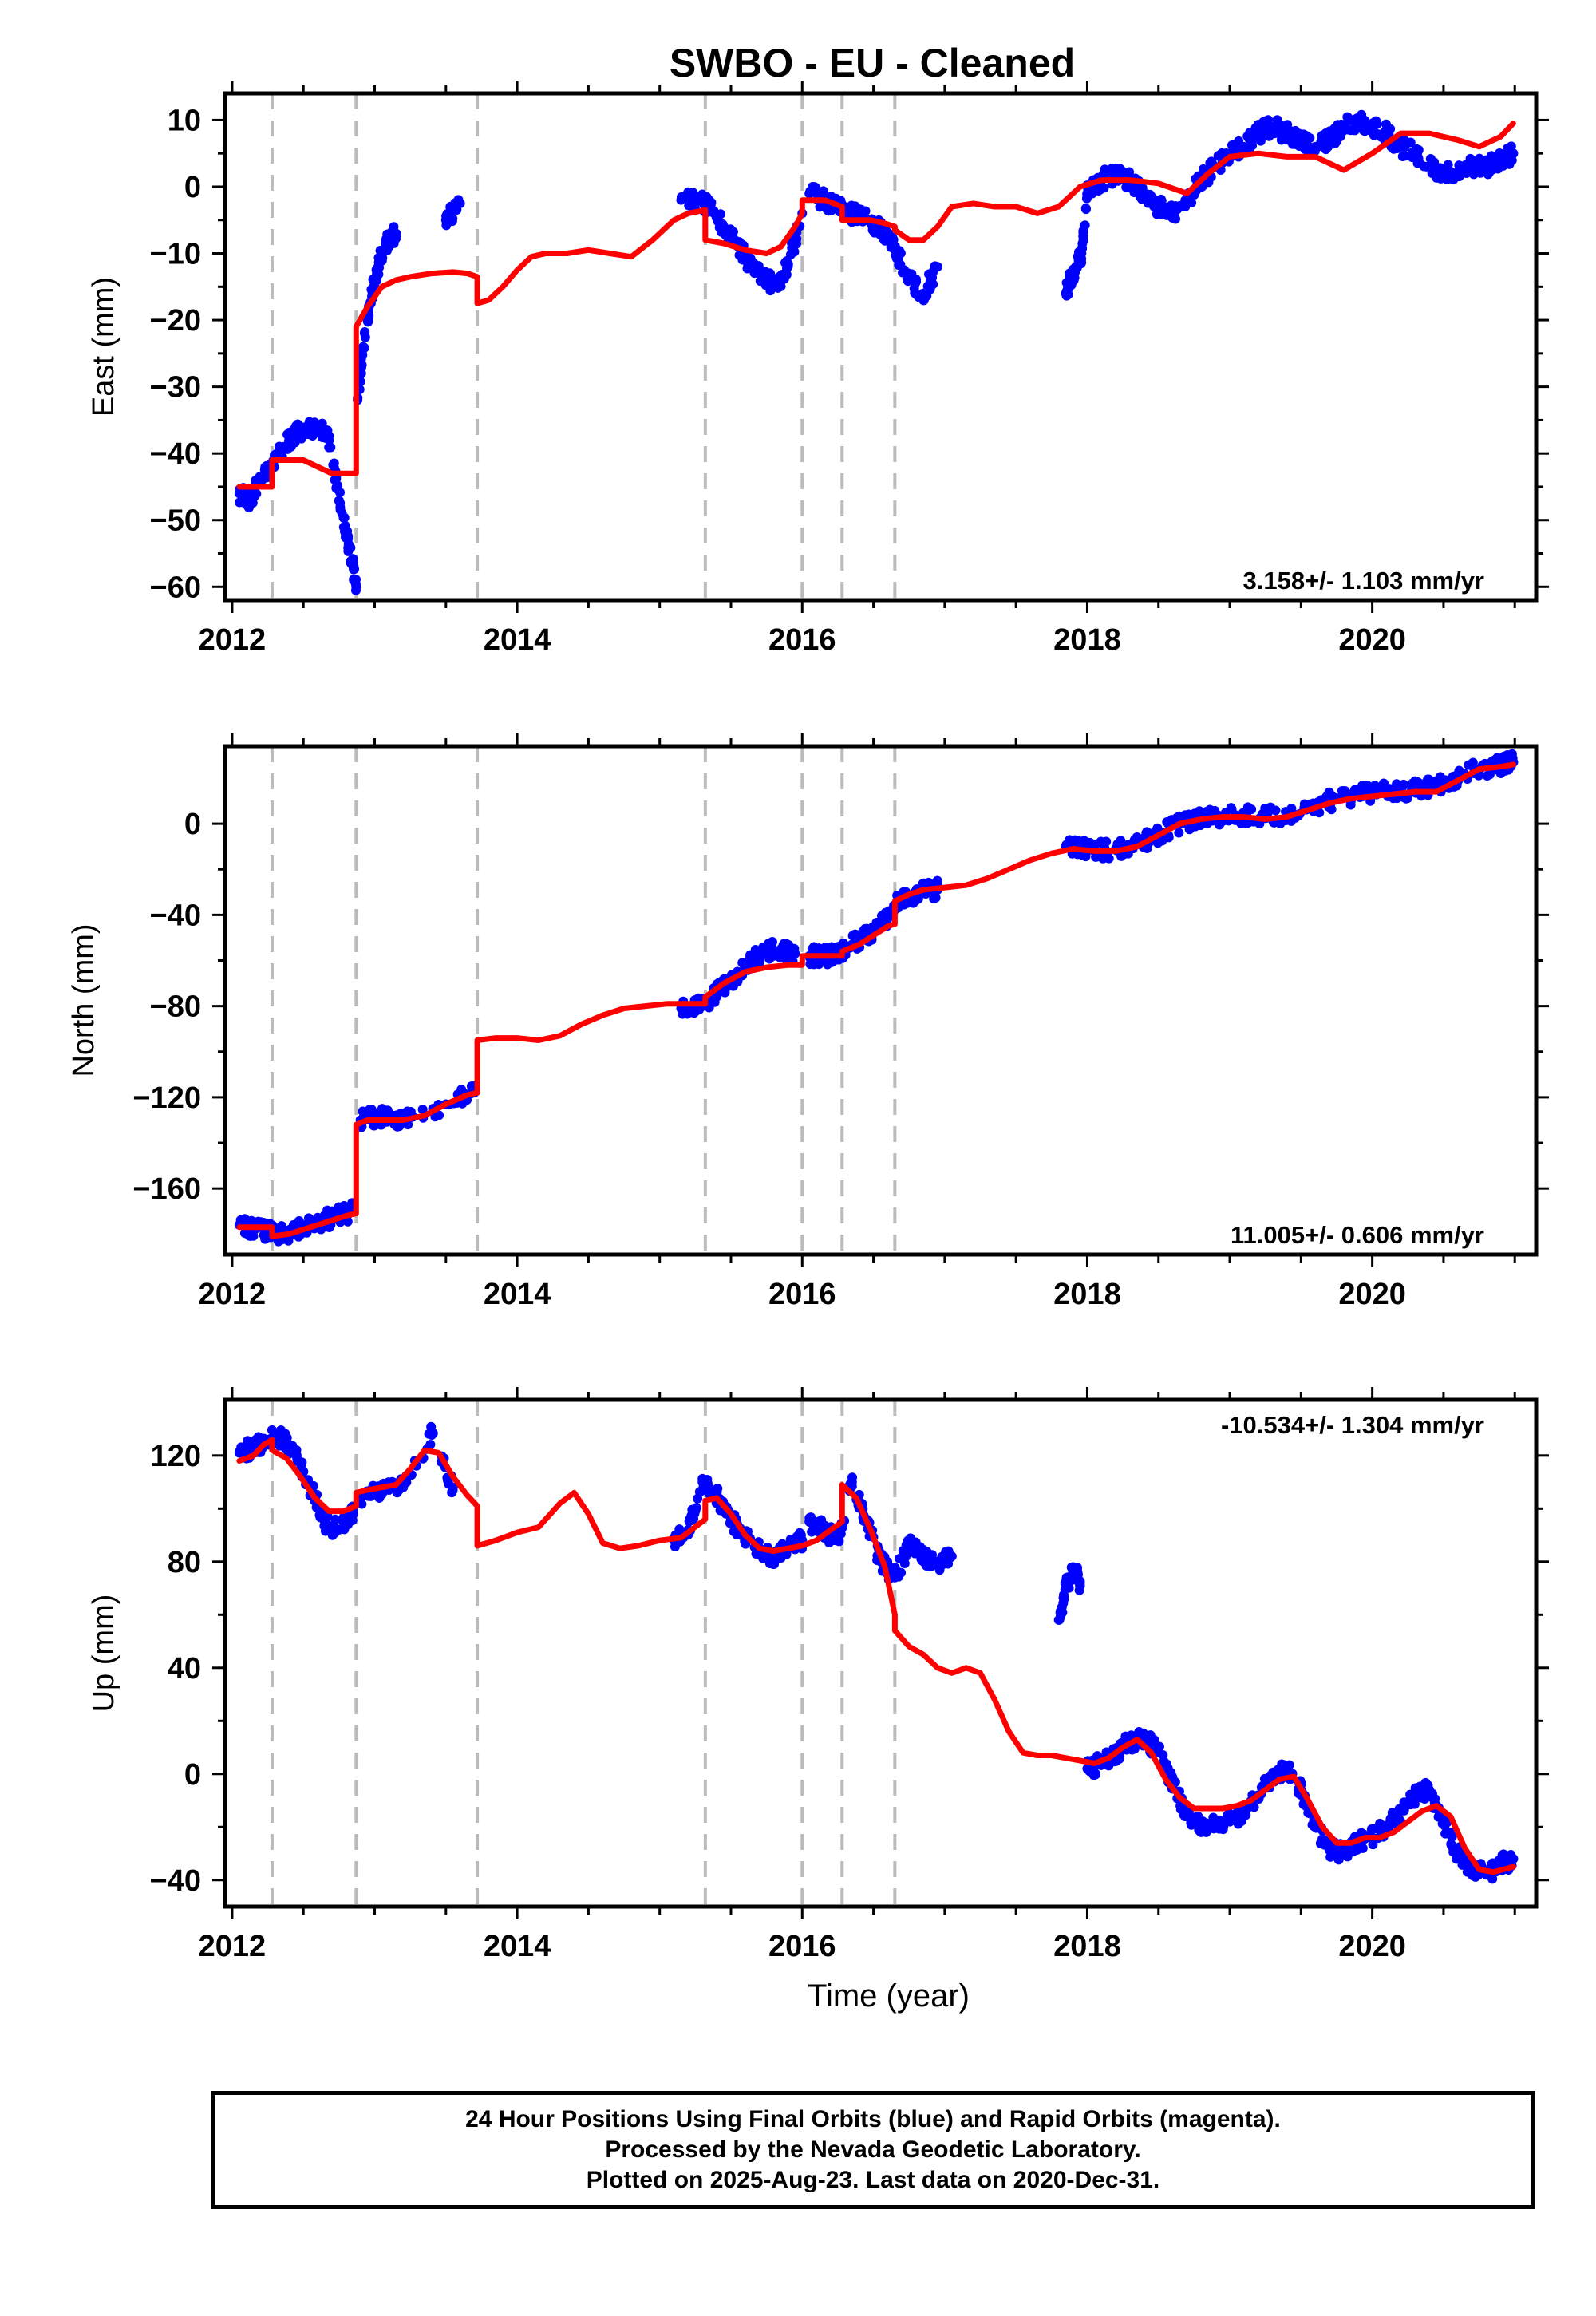  I want to click on y-tick-label: 40, so click(184, 1669).